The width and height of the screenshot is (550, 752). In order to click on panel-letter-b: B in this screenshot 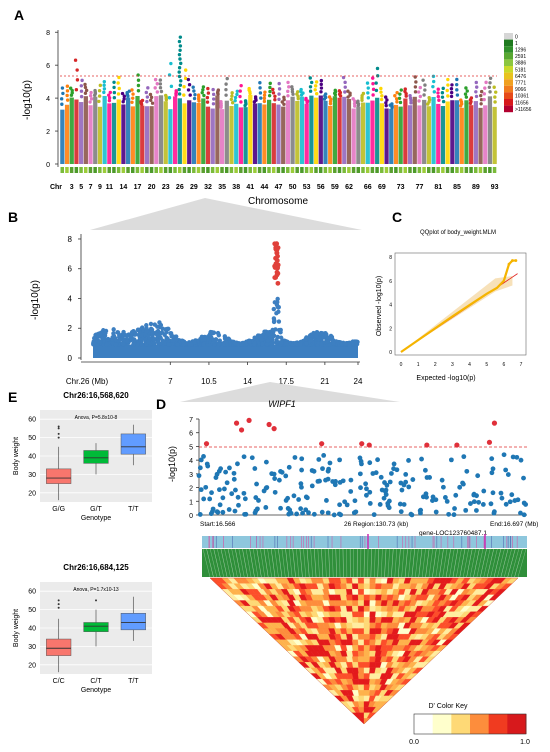, I will do `click(13, 217)`.